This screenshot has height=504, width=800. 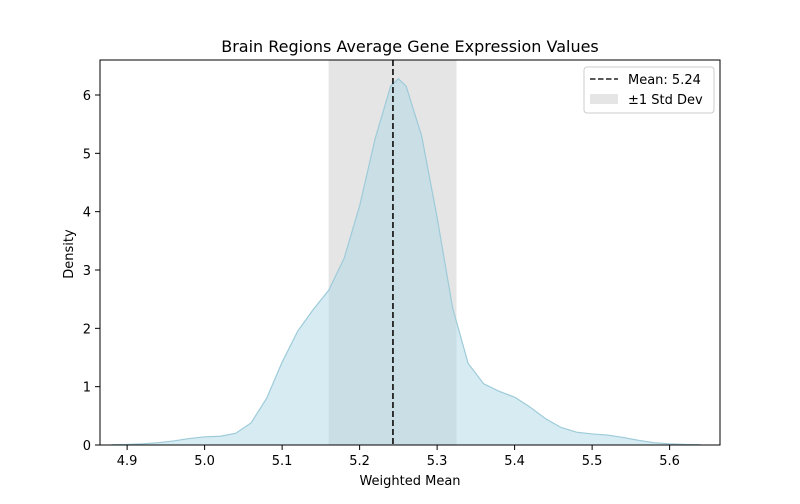 What do you see at coordinates (87, 271) in the screenshot?
I see `y-tick-label: 3` at bounding box center [87, 271].